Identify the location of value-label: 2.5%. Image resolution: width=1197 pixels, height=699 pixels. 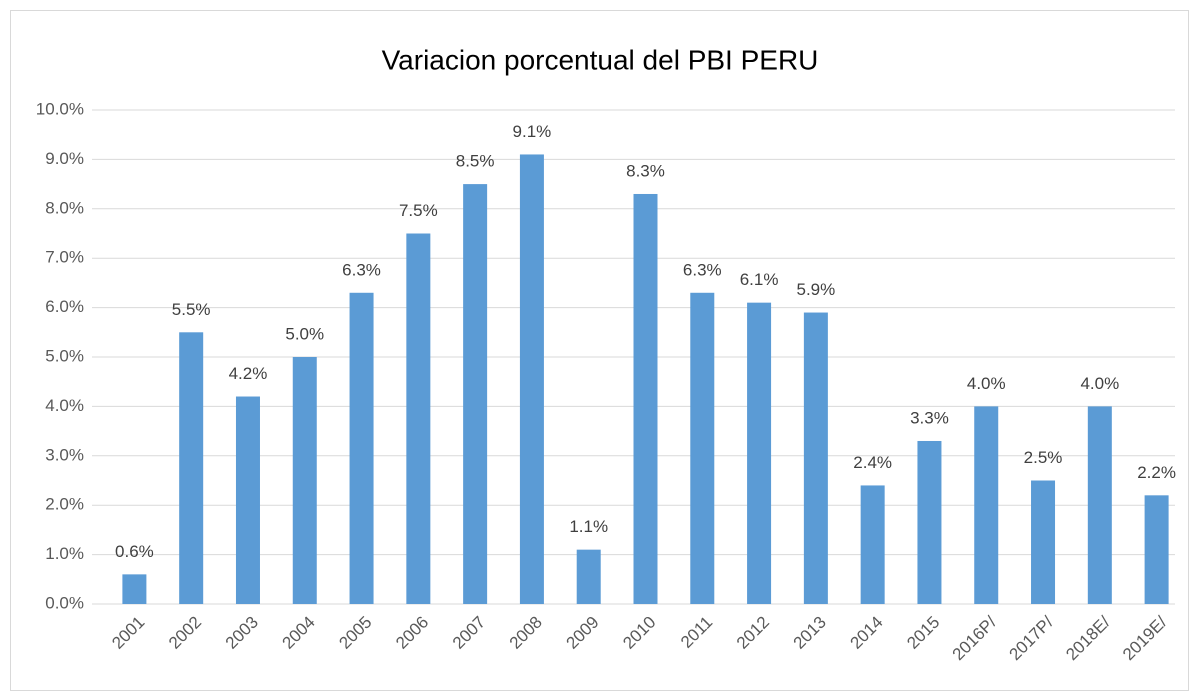
(1043, 457).